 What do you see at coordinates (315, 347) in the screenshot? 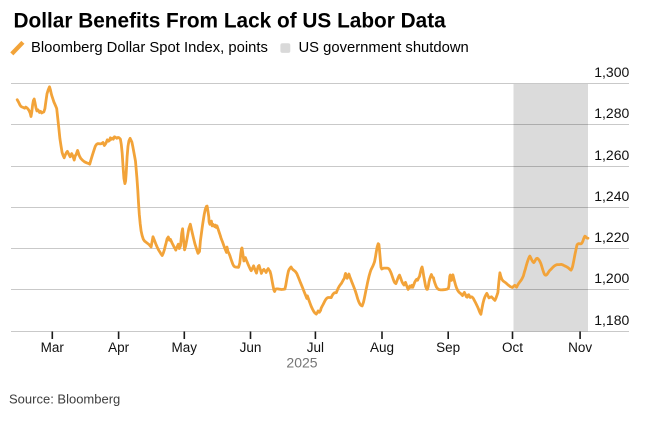
I see `svg-text: Jul` at bounding box center [315, 347].